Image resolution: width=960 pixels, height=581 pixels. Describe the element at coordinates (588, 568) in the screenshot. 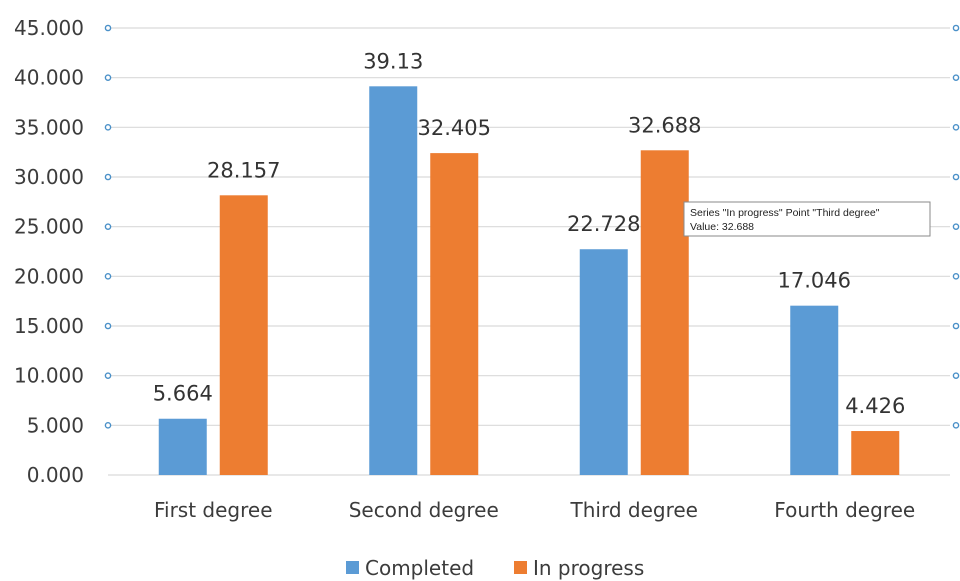

I see `legend-label: In progress` at that location.